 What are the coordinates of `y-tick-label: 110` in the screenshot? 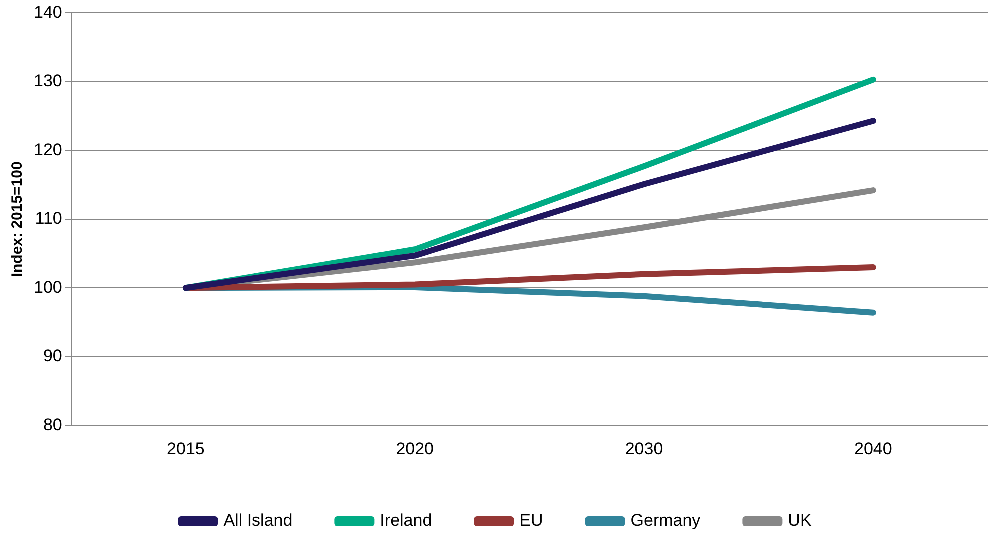 It's located at (48, 218).